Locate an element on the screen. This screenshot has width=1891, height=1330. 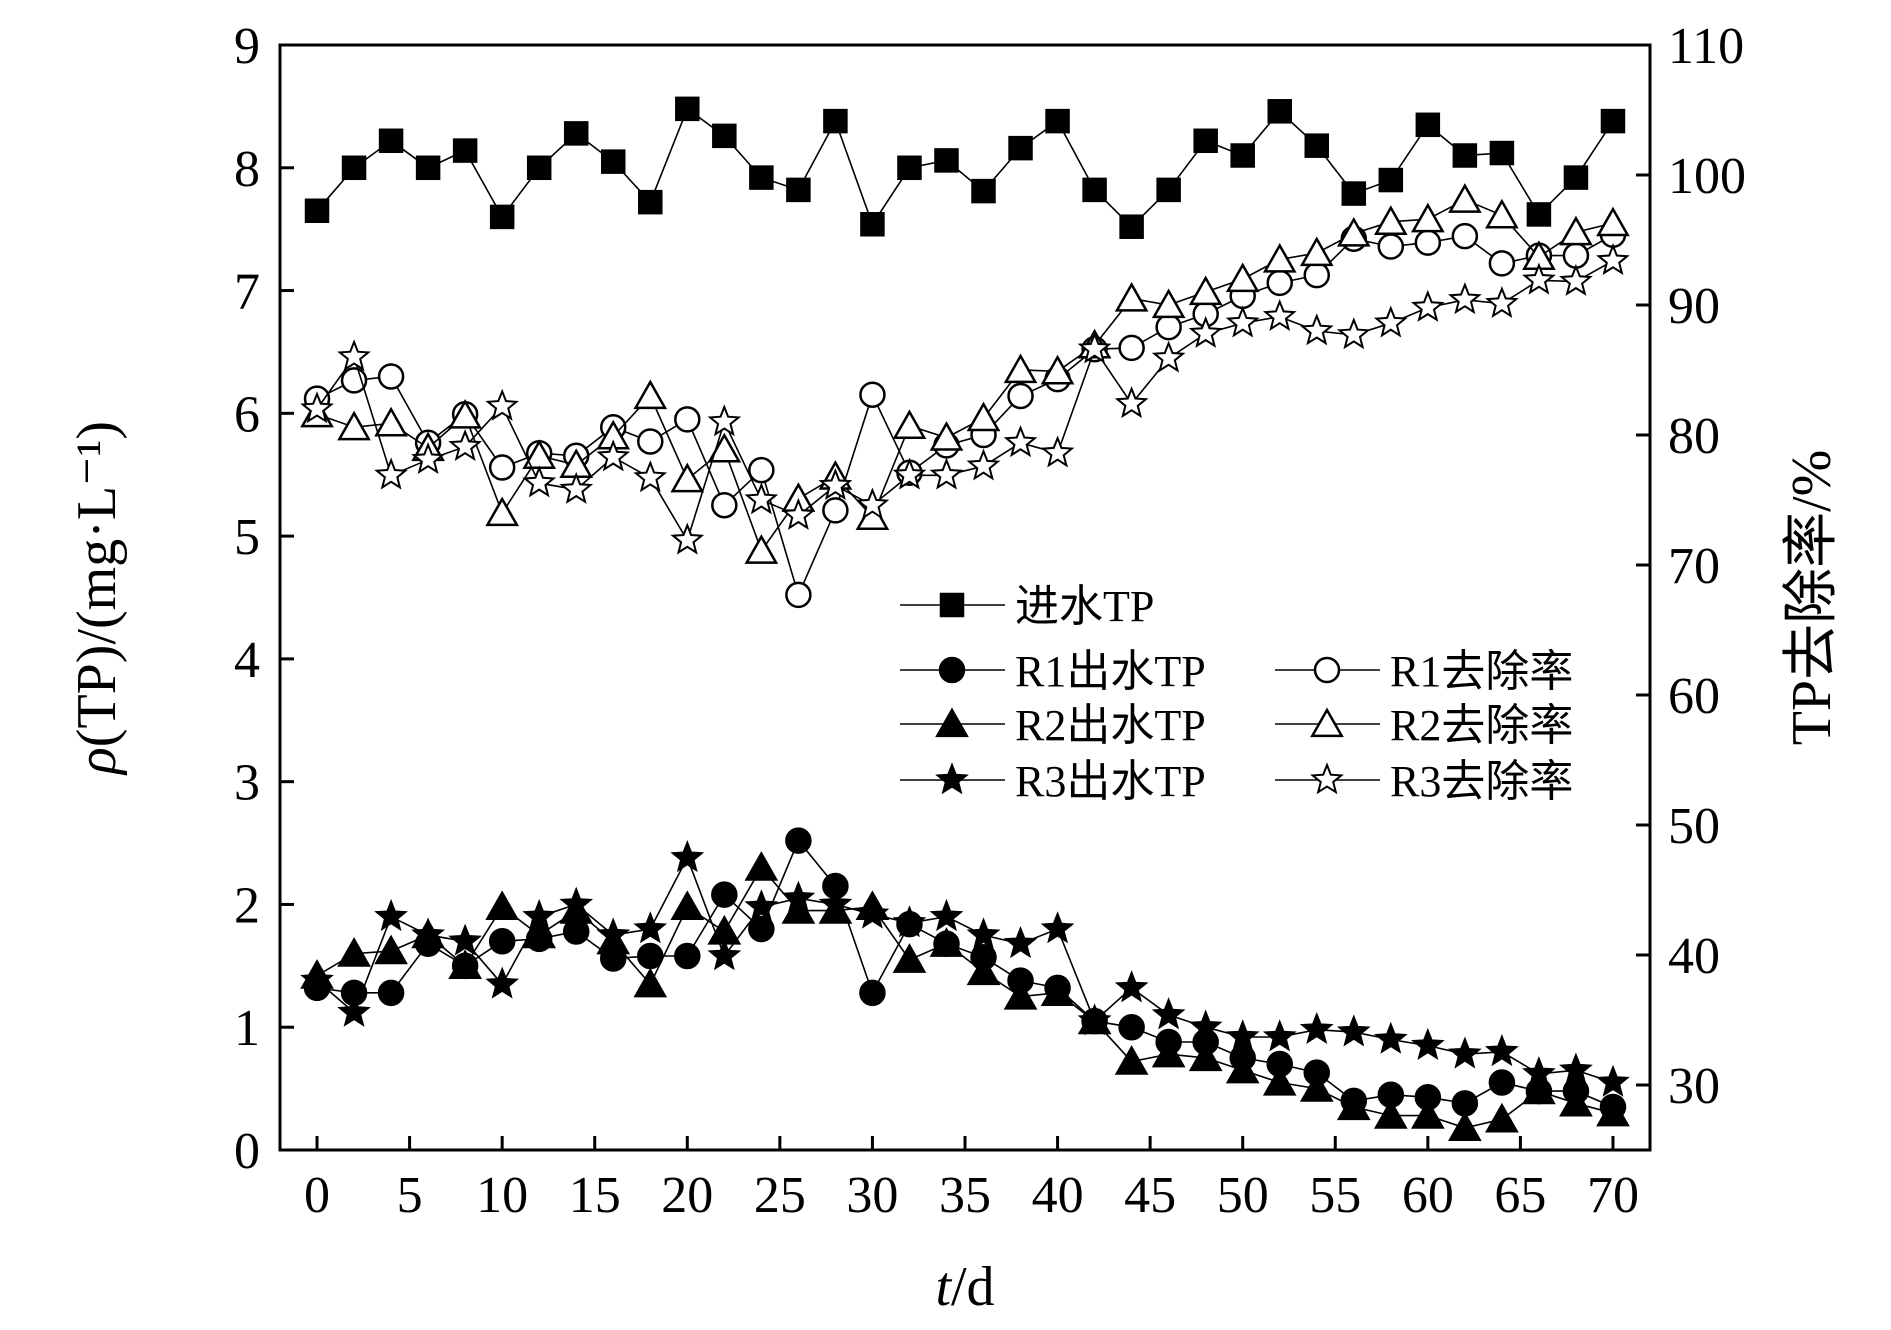
y2-tick-label: 110 is located at coordinates (1706, 46).